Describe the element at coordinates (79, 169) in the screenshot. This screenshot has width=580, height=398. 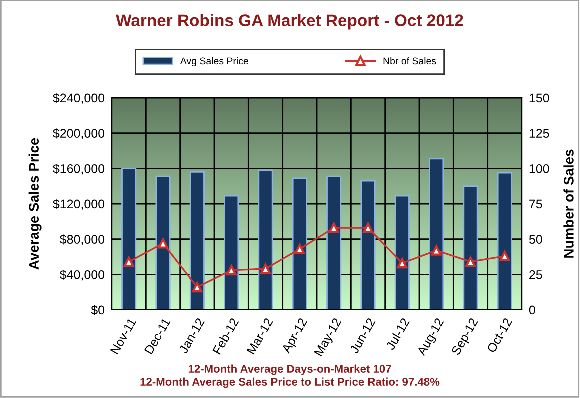
I see `y-tick-label: $160,000` at that location.